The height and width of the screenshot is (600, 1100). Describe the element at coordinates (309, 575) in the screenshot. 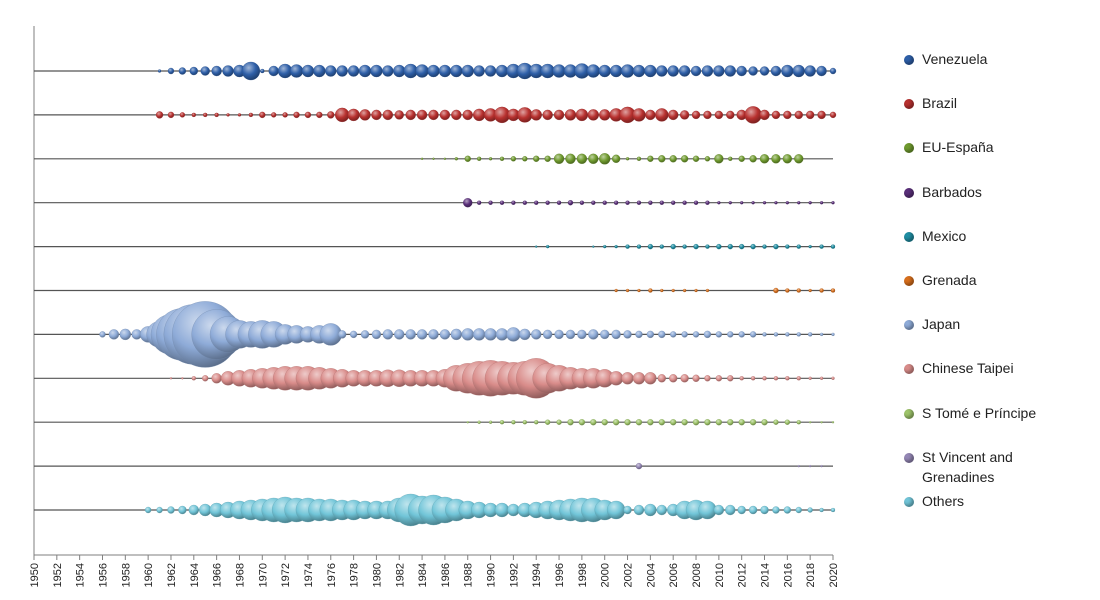

I see `x-tick-label: 1974` at that location.